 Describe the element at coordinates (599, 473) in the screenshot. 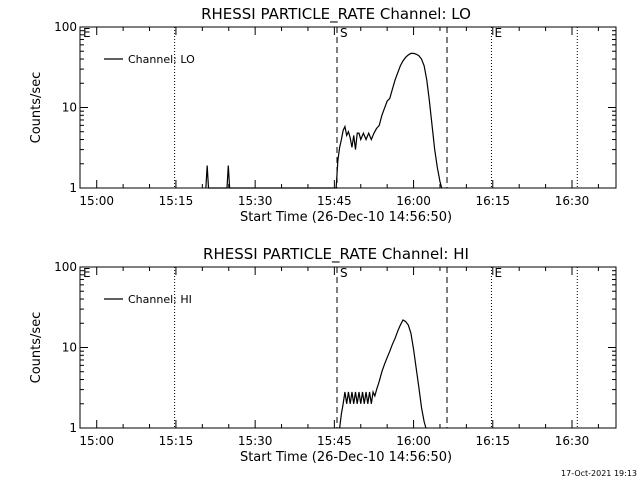

I see `footer-timestamp: 17-Oct-2021 19:13` at that location.